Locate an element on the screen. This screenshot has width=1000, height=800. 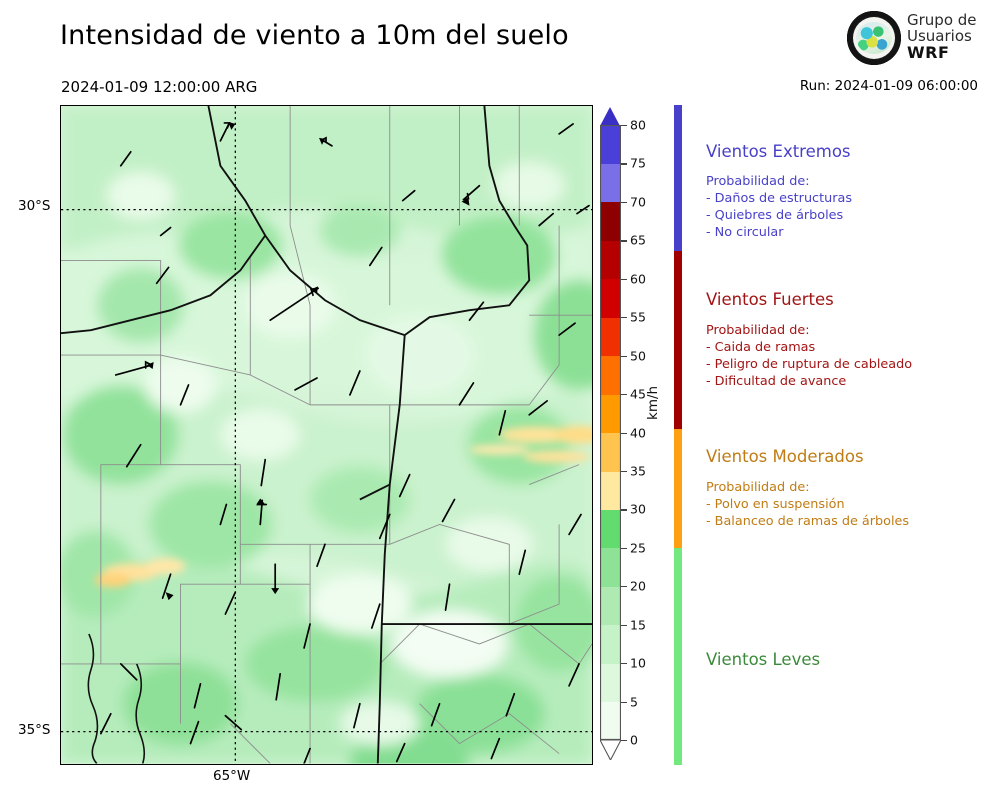
legend-line: - Quiebres de árboles is located at coordinates (775, 215).